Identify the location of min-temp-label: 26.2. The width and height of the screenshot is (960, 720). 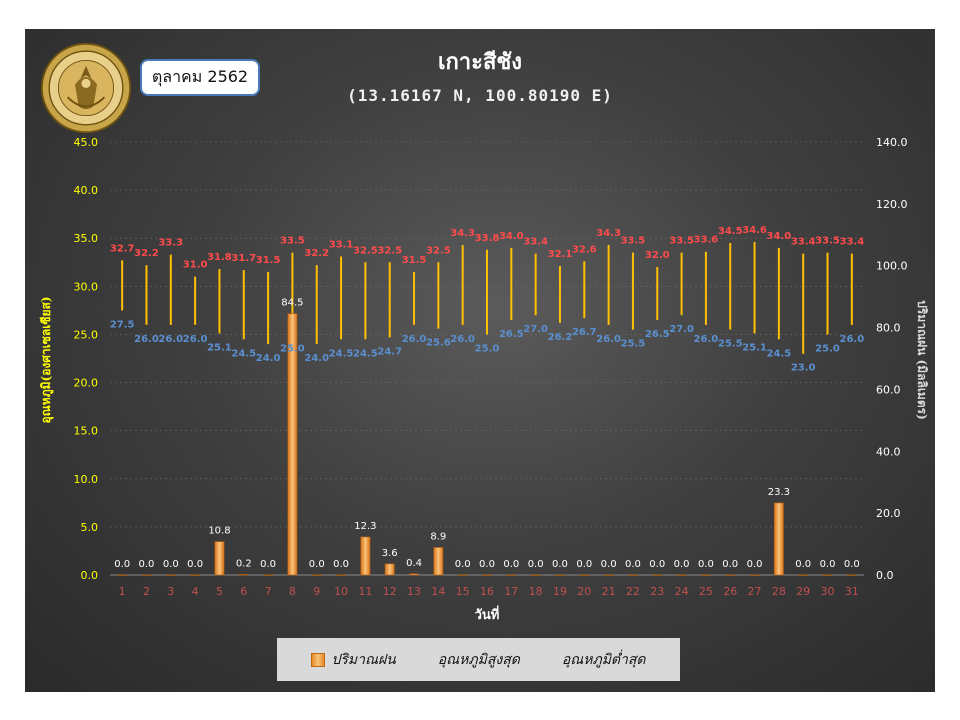
(560, 337).